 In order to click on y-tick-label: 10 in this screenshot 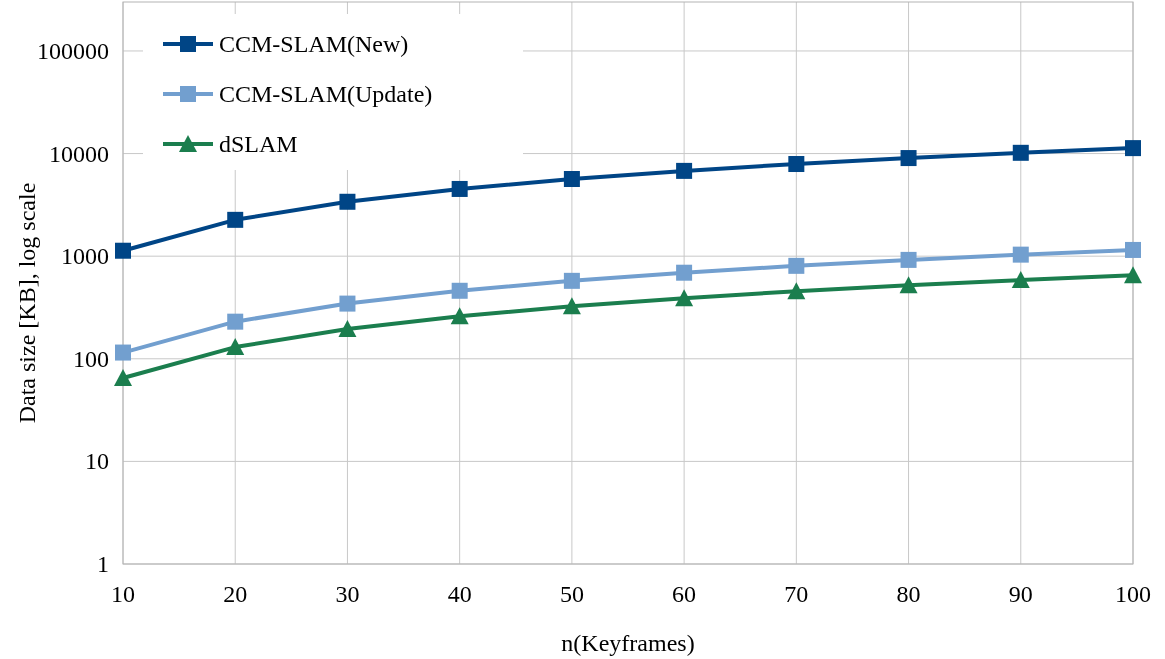, I will do `click(97, 461)`.